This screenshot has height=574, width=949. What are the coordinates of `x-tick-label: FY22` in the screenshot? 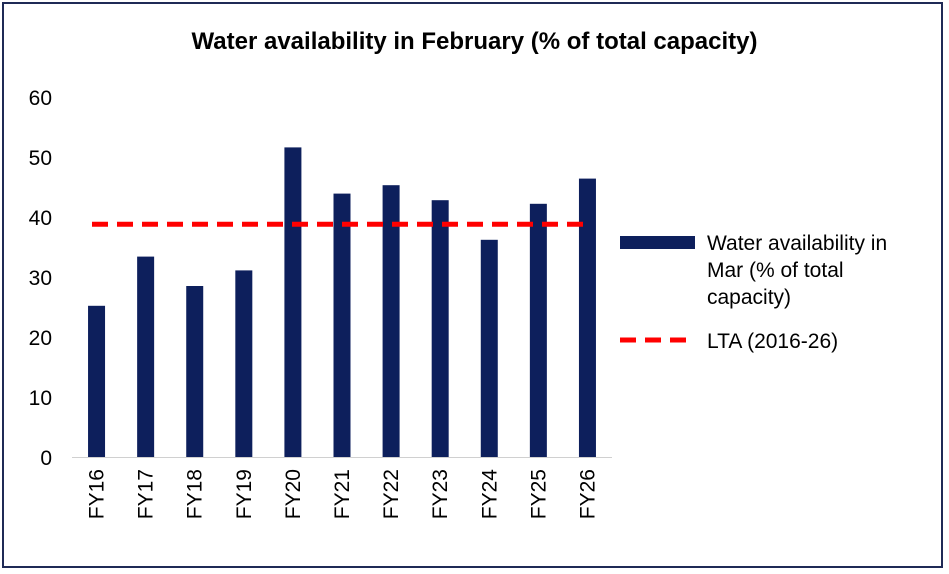 It's located at (391, 494).